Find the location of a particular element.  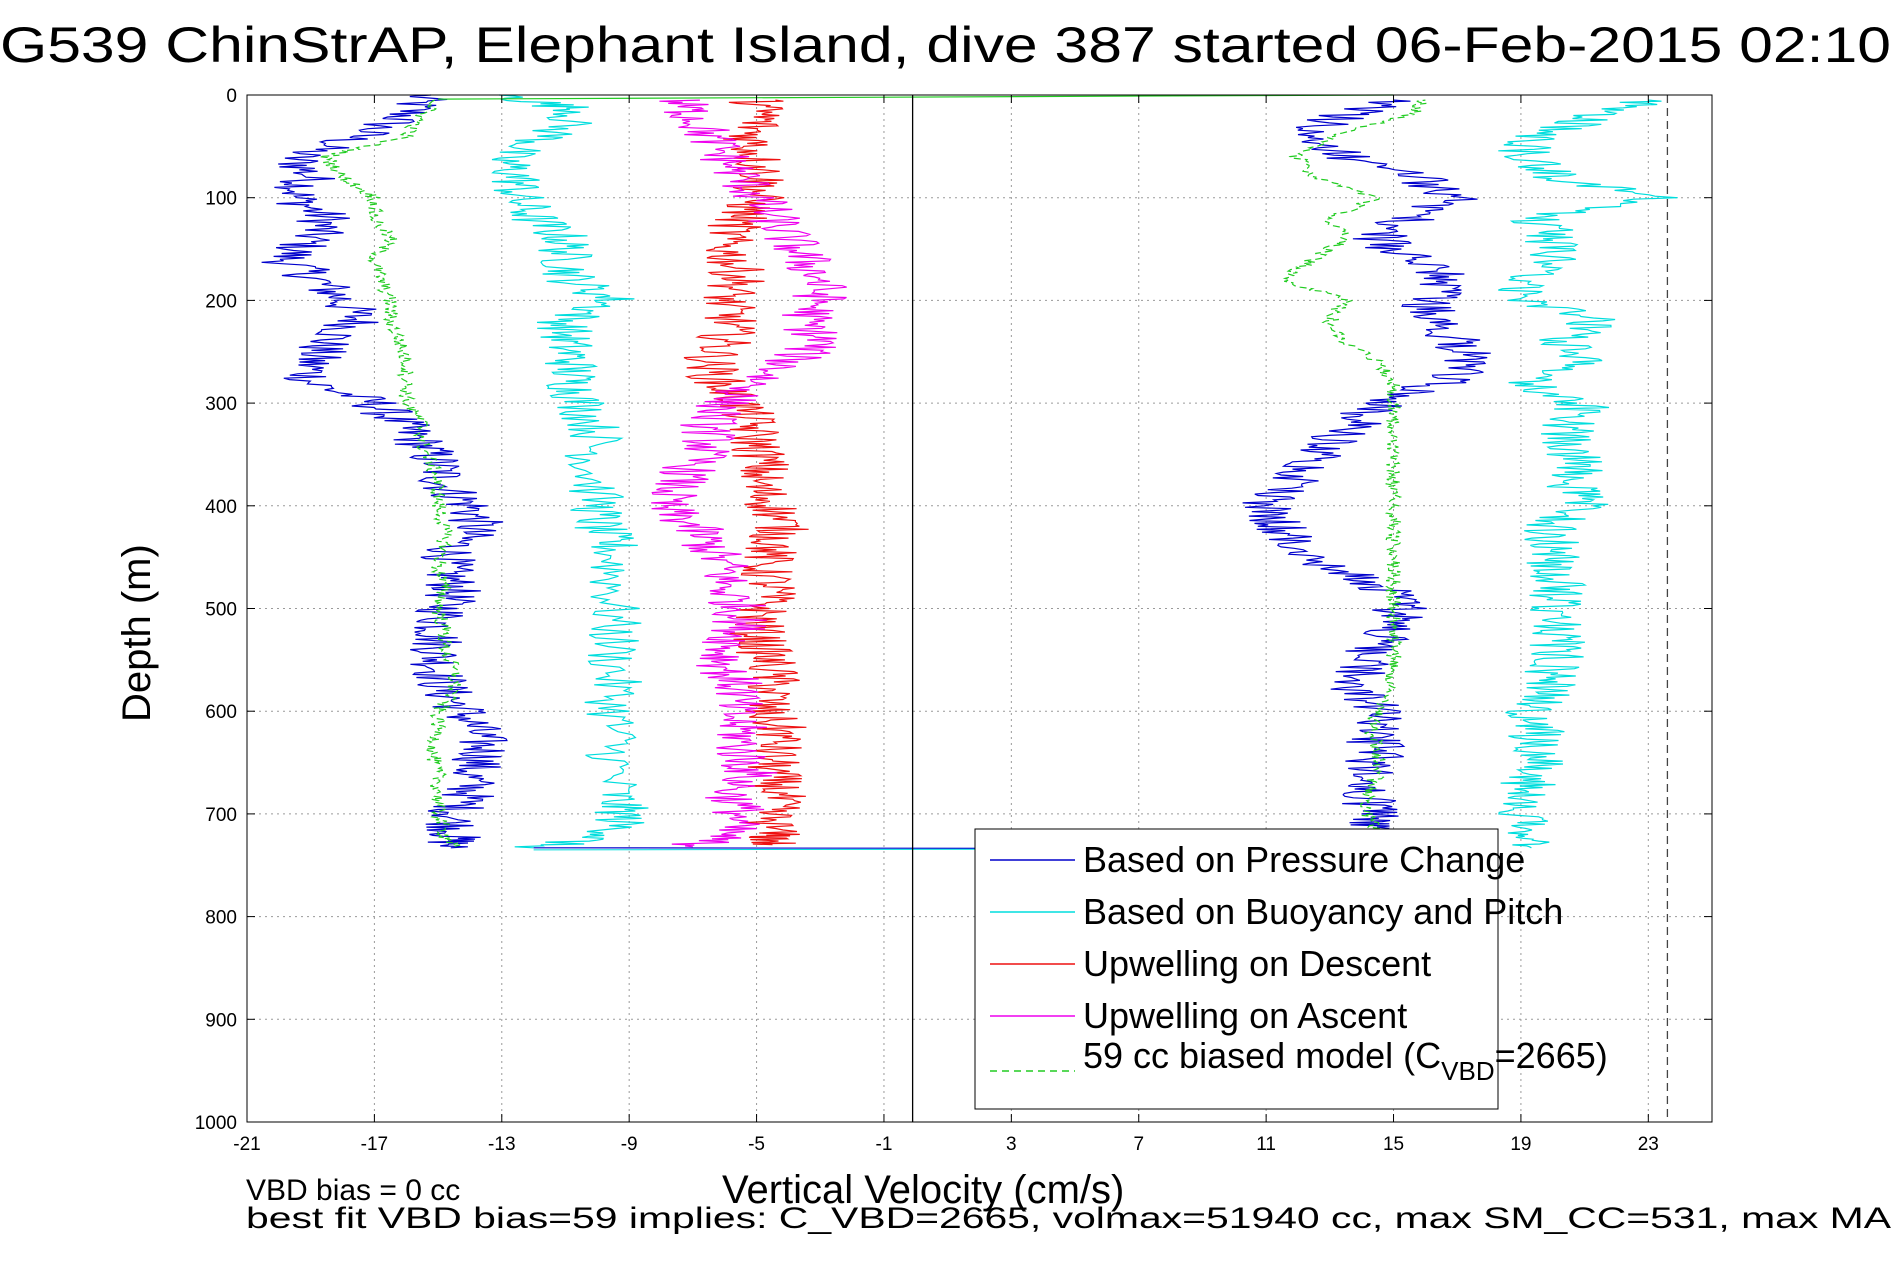

x-tick-label: 3 is located at coordinates (1011, 1144).